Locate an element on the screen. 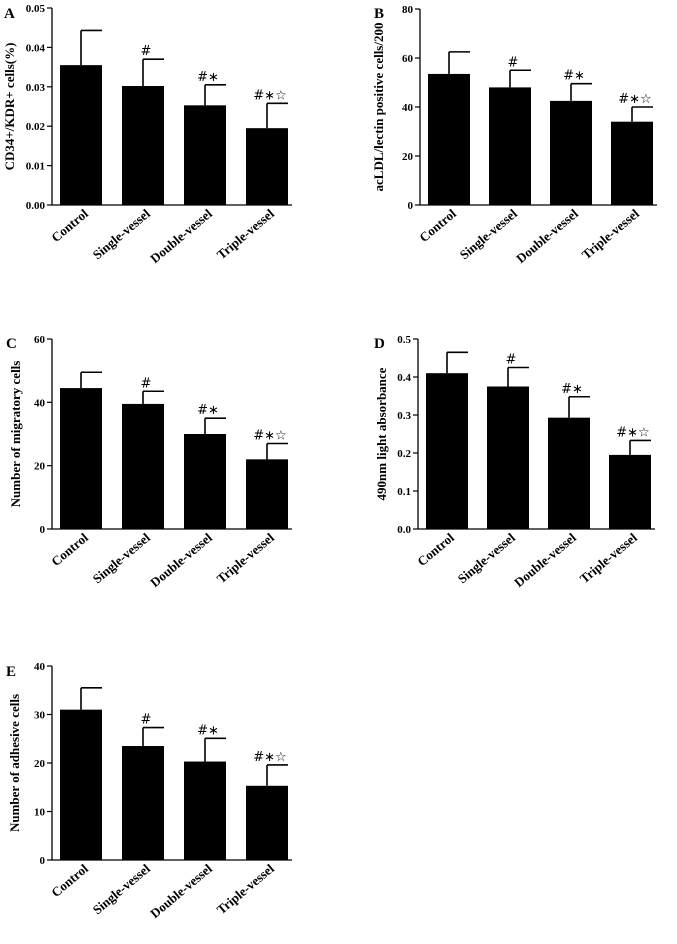 This screenshot has height=944, width=677. panel-letter: B is located at coordinates (379, 14).